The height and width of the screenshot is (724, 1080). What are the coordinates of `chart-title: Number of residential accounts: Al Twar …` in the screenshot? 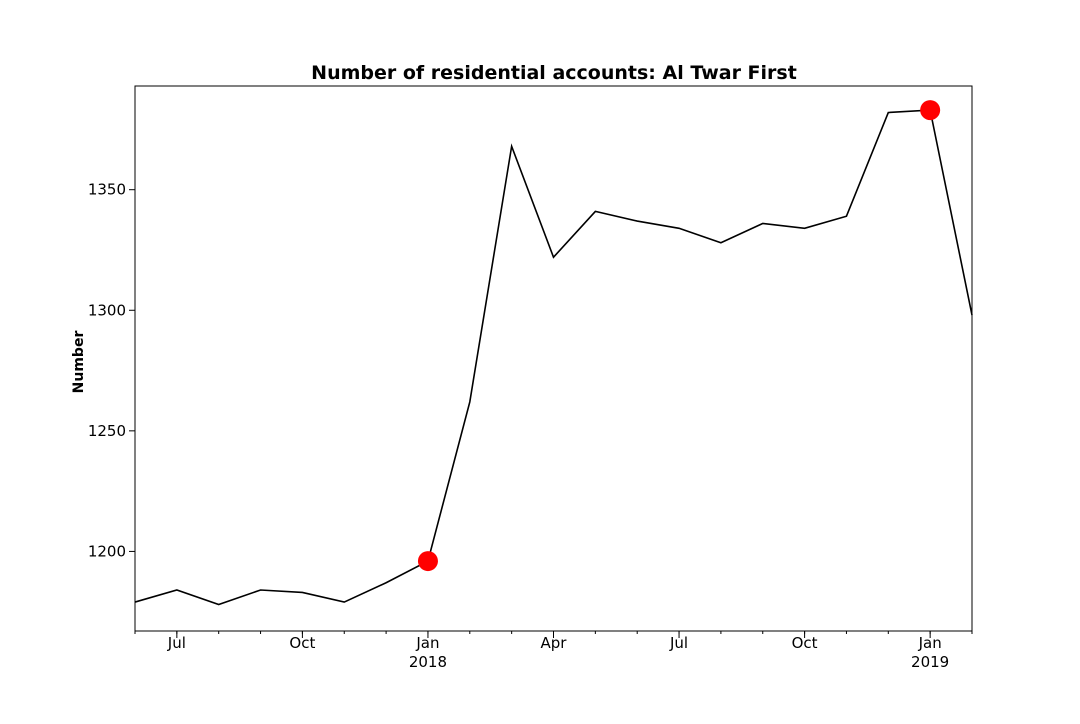 It's located at (554, 73).